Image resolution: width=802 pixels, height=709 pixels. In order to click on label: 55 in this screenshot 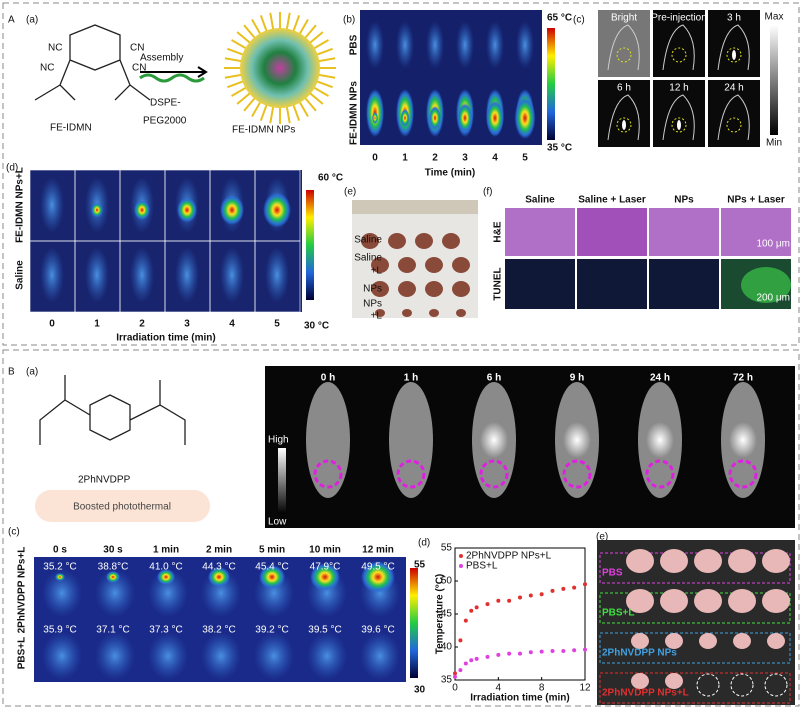, I will do `click(420, 565)`.